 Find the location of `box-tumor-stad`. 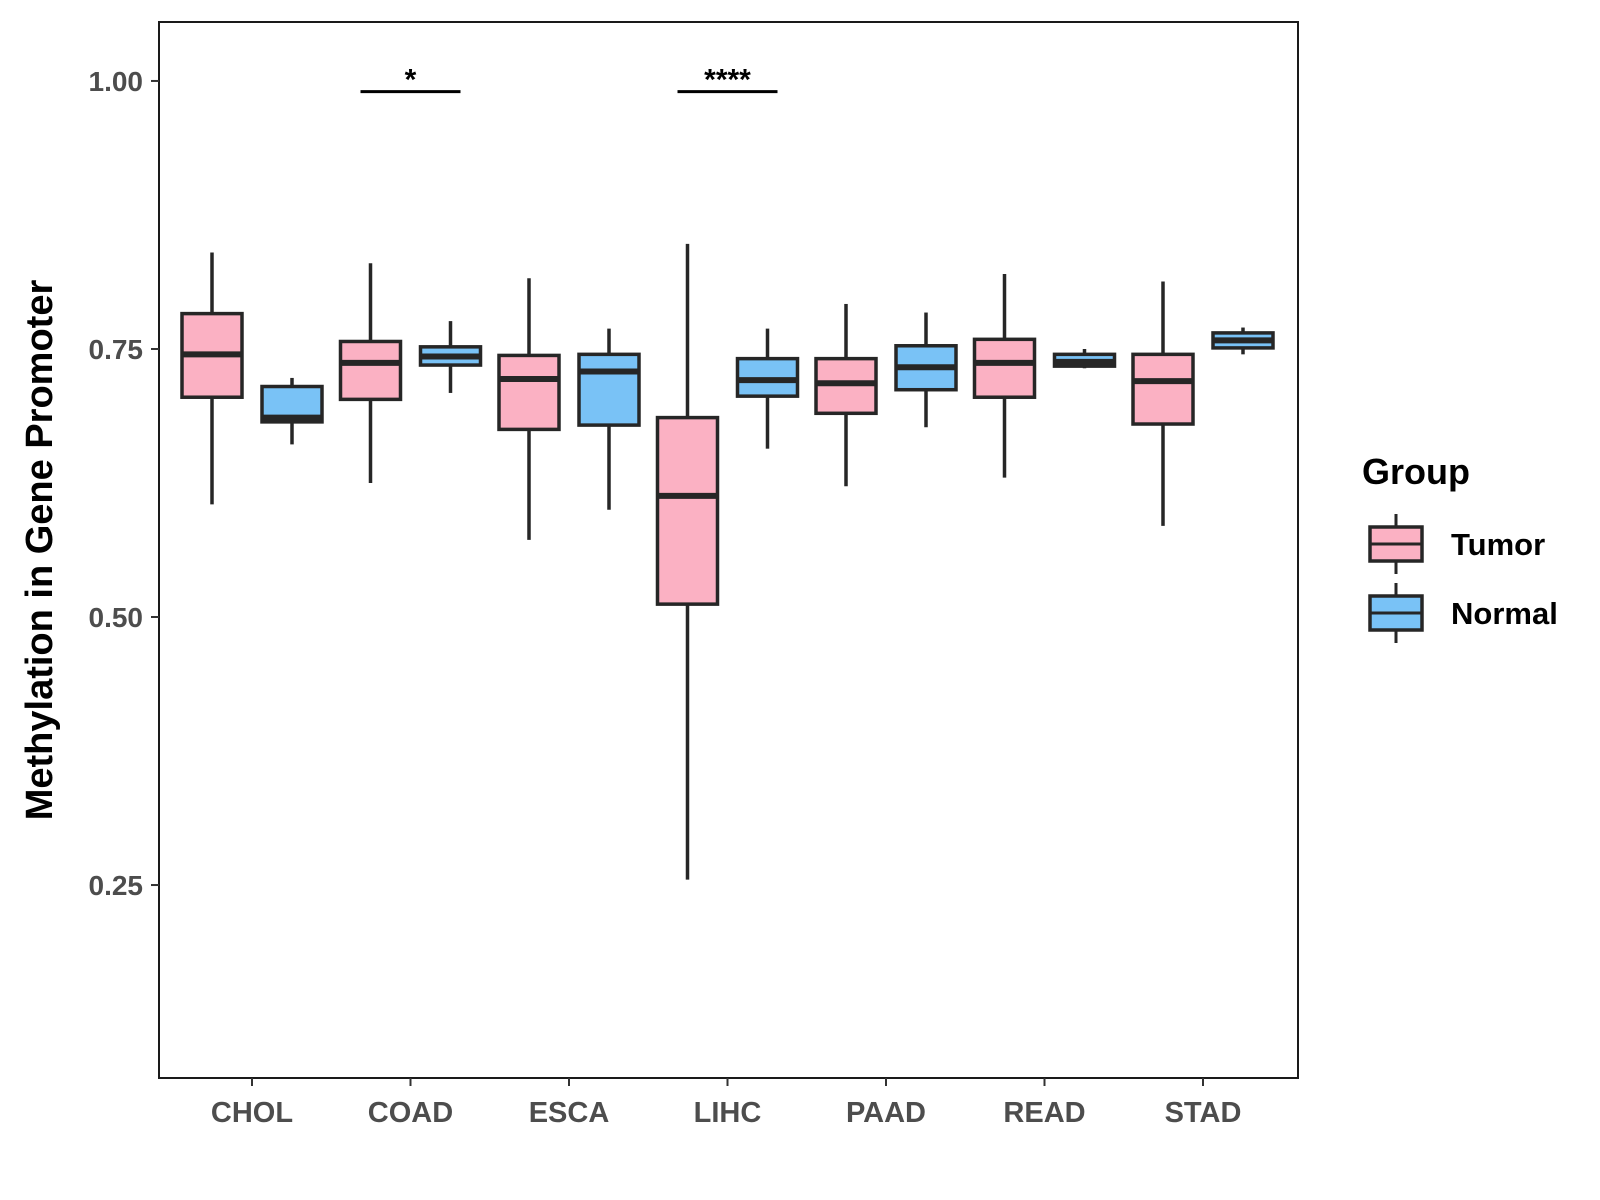

box-tumor-stad is located at coordinates (1163, 403).